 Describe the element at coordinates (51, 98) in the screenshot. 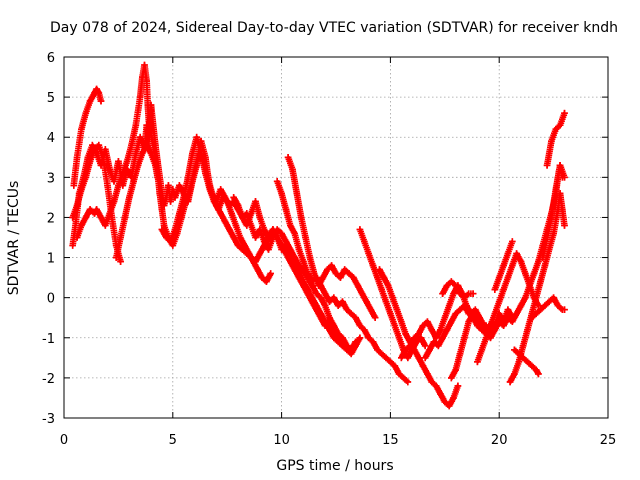

I see `y-tick-label: 5` at that location.